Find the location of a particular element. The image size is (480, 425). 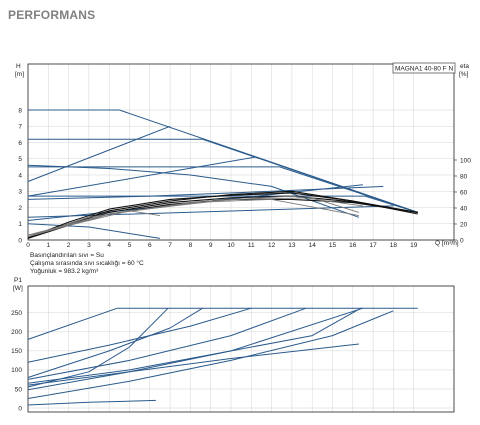

x-tick-label: 9 is located at coordinates (211, 245).